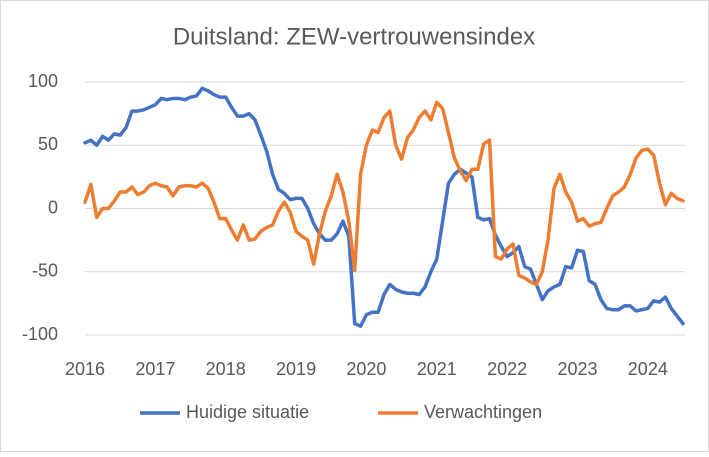  Describe the element at coordinates (648, 369) in the screenshot. I see `x-tick-label: 2024` at that location.